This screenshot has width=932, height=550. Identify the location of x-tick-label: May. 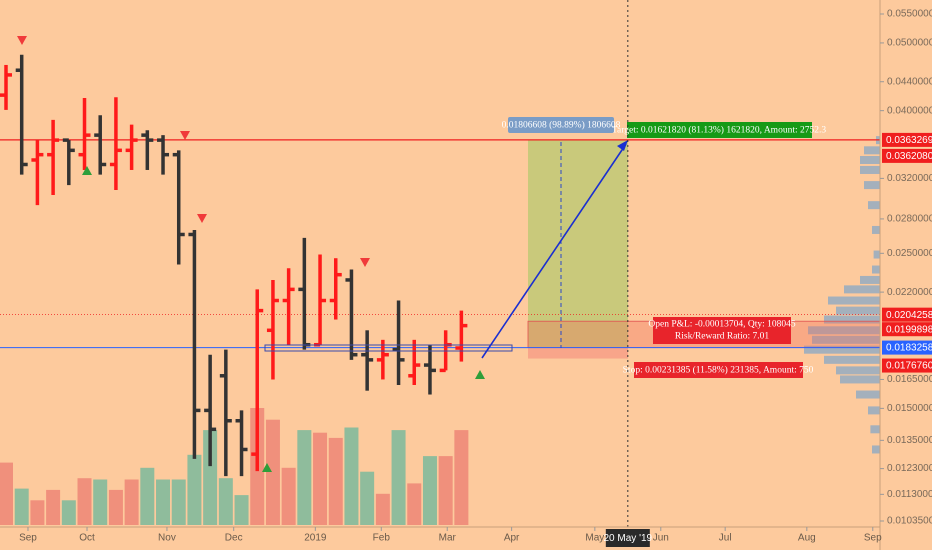
(594, 538).